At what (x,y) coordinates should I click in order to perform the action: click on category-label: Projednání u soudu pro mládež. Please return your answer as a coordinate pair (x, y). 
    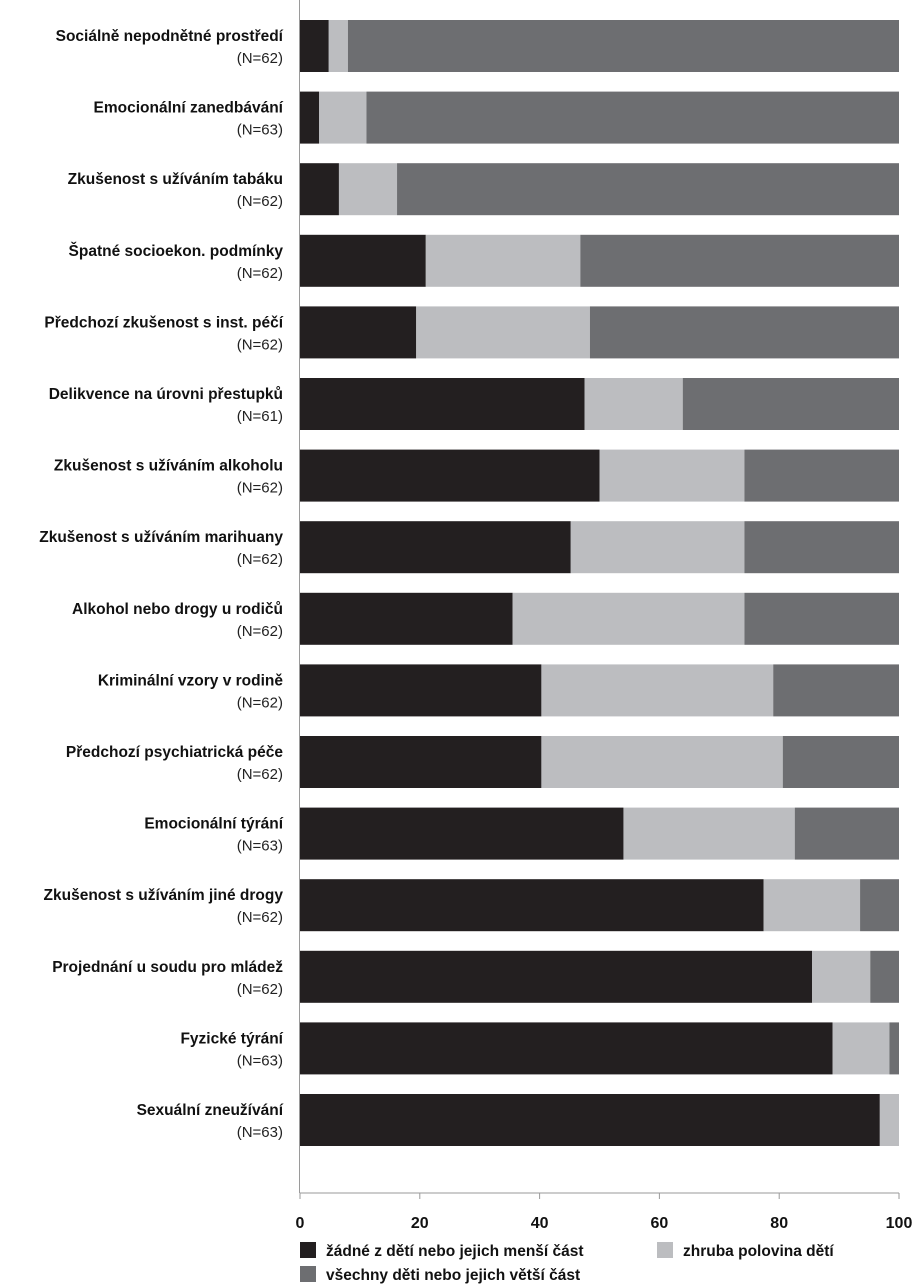
    Looking at the image, I should click on (167, 967).